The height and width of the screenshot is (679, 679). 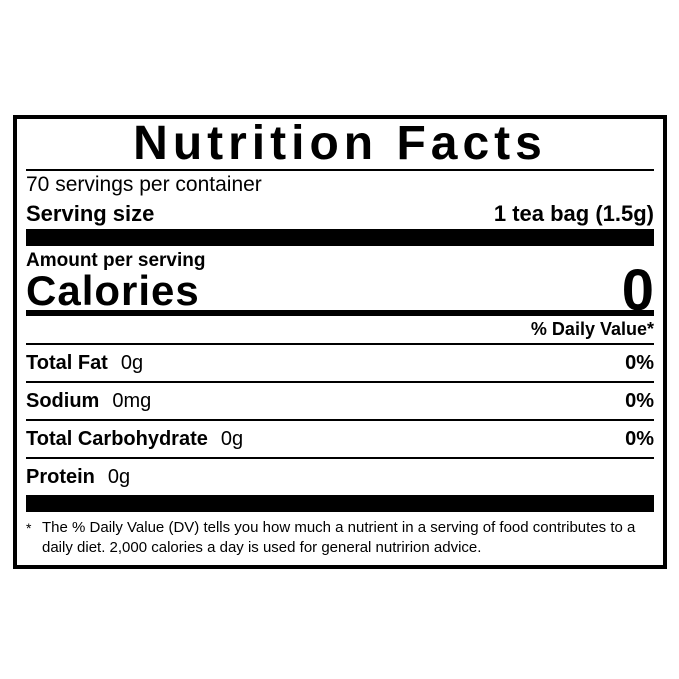 I want to click on nutrient-name: Total Carbohydrate, so click(x=117, y=439).